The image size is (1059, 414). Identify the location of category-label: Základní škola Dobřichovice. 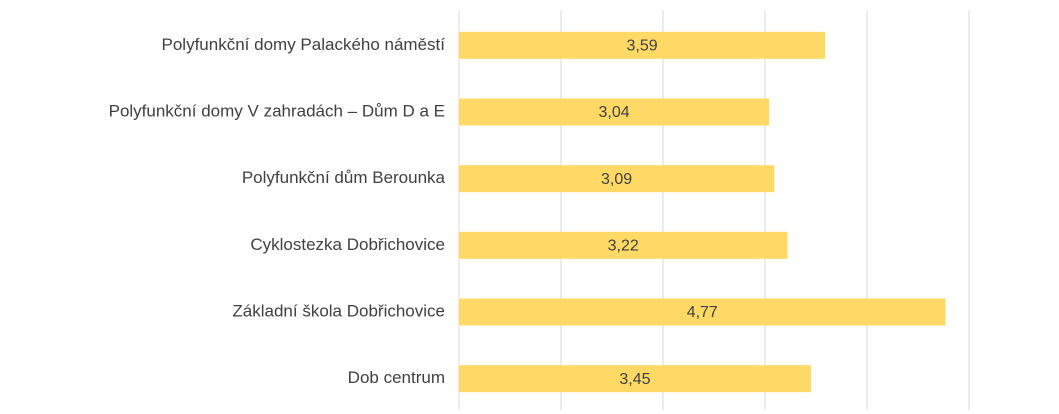
(338, 310).